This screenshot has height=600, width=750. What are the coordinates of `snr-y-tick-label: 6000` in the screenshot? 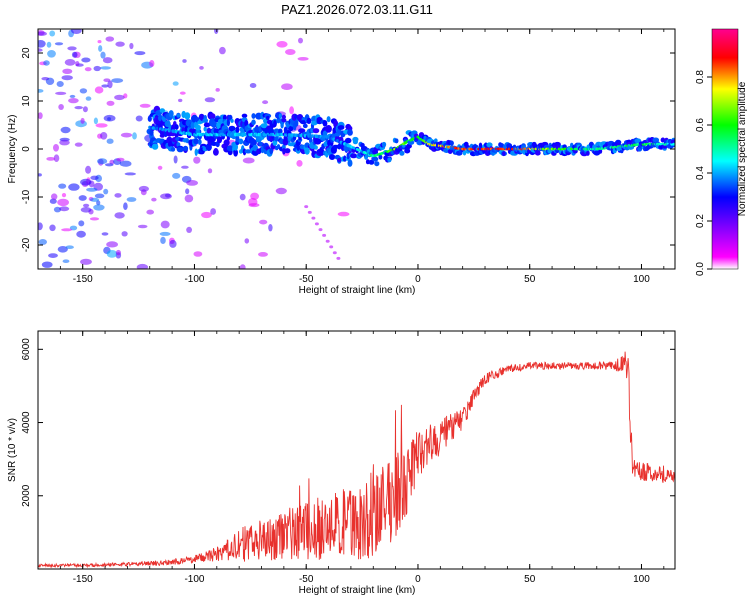 It's located at (26, 349).